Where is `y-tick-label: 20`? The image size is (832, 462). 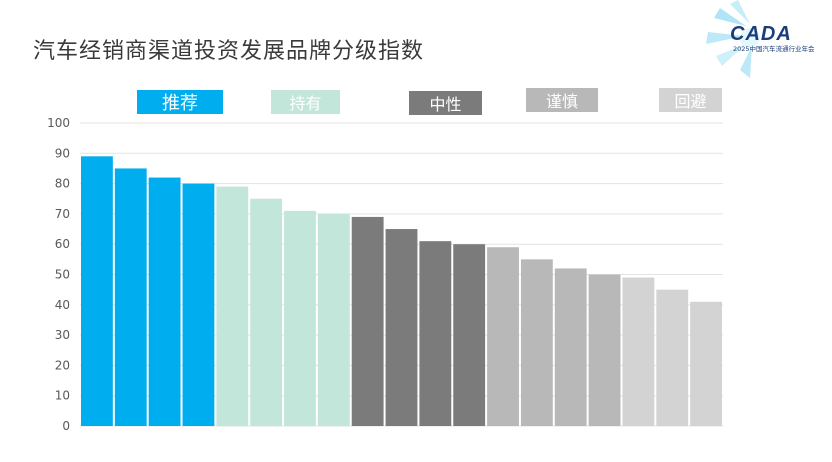
y-tick-label: 20 is located at coordinates (62, 365).